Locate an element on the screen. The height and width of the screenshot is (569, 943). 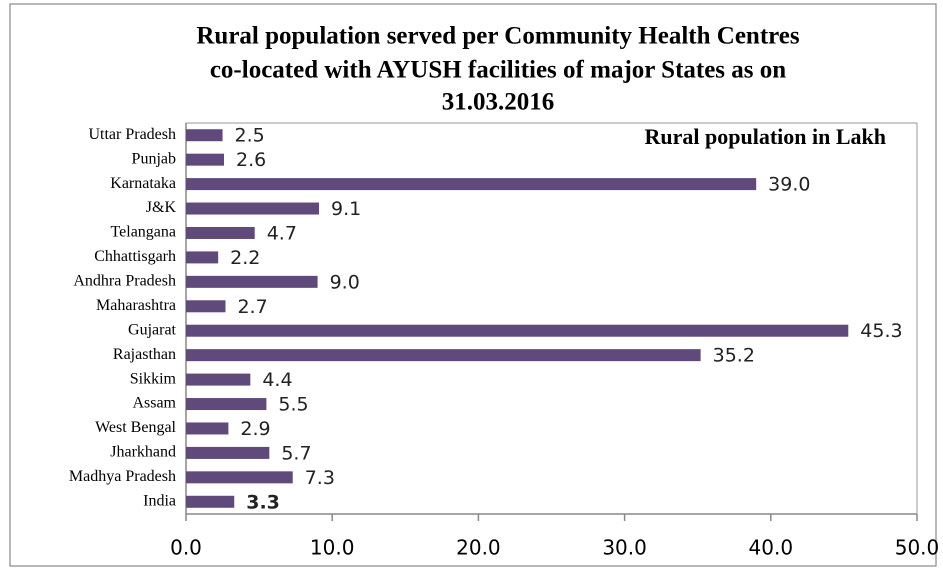
x-tick-label: 40.0 is located at coordinates (771, 548).